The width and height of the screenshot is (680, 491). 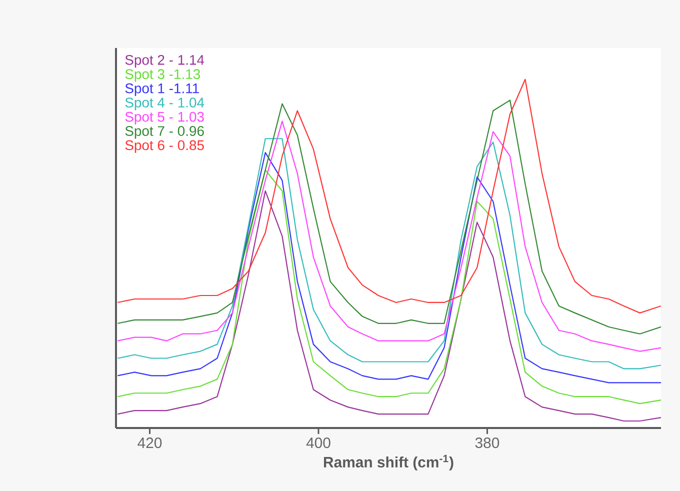 What do you see at coordinates (164, 118) in the screenshot?
I see `text: Spot 5 - 1.03` at bounding box center [164, 118].